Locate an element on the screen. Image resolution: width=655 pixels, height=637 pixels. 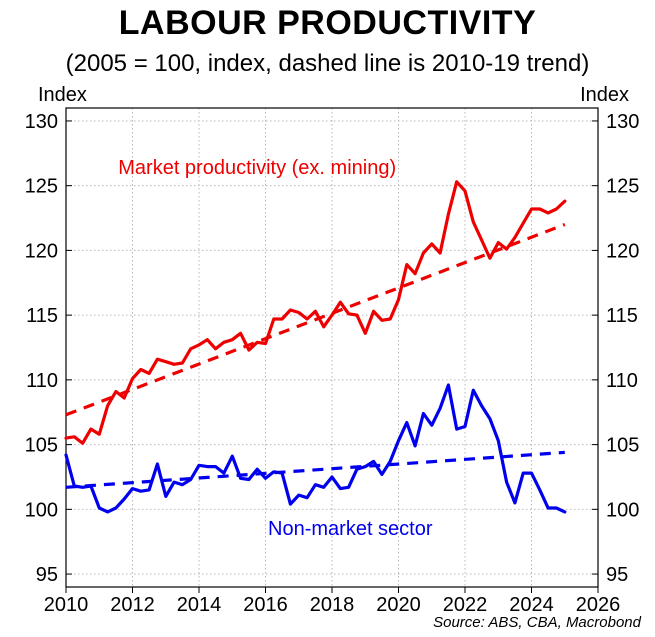
y-tick-label-right: 125 is located at coordinates (622, 187).